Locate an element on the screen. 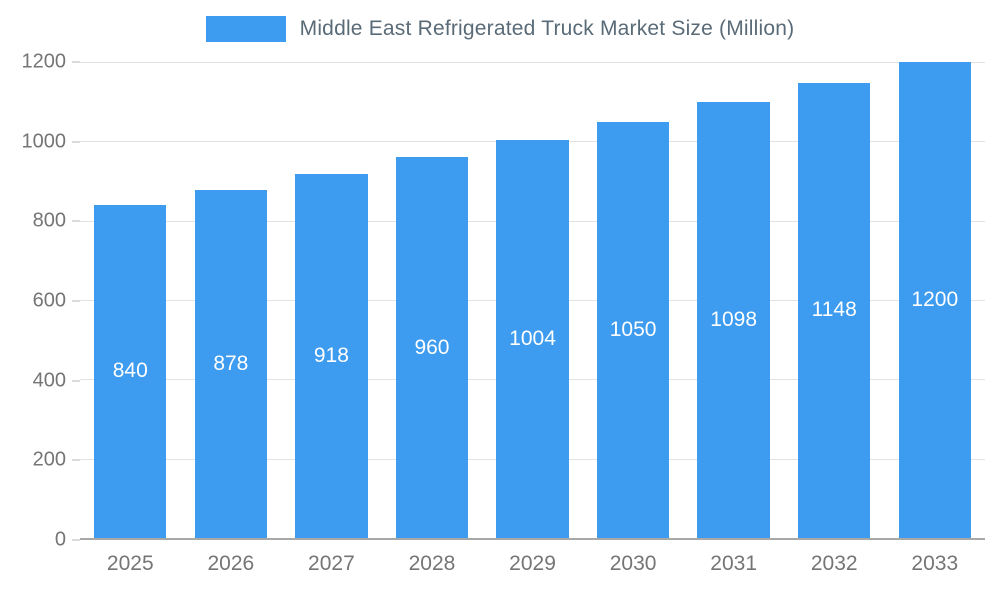 This screenshot has height=600, width=1000. bar-band: 1148 is located at coordinates (834, 300).